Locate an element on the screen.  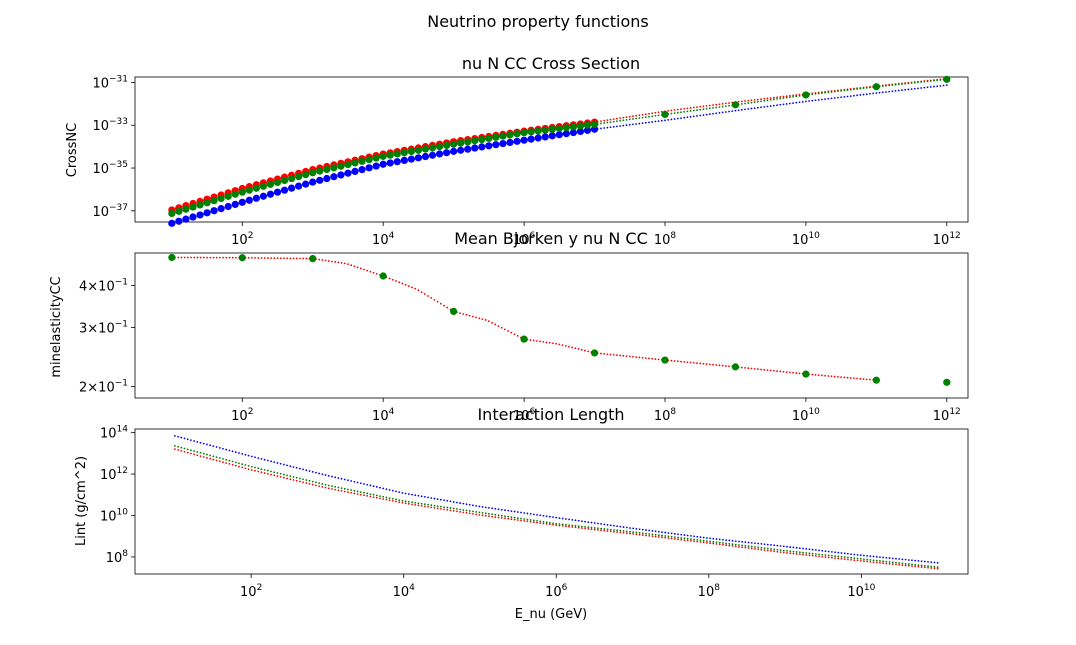
x-tick-label: 1010 is located at coordinates (806, 415).